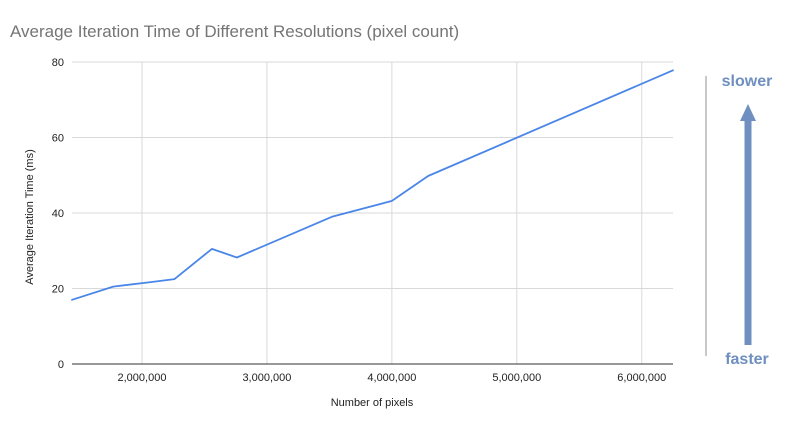 This screenshot has width=789, height=430. What do you see at coordinates (30, 217) in the screenshot?
I see `y-axis-label: Average Iteration Time (ms)` at bounding box center [30, 217].